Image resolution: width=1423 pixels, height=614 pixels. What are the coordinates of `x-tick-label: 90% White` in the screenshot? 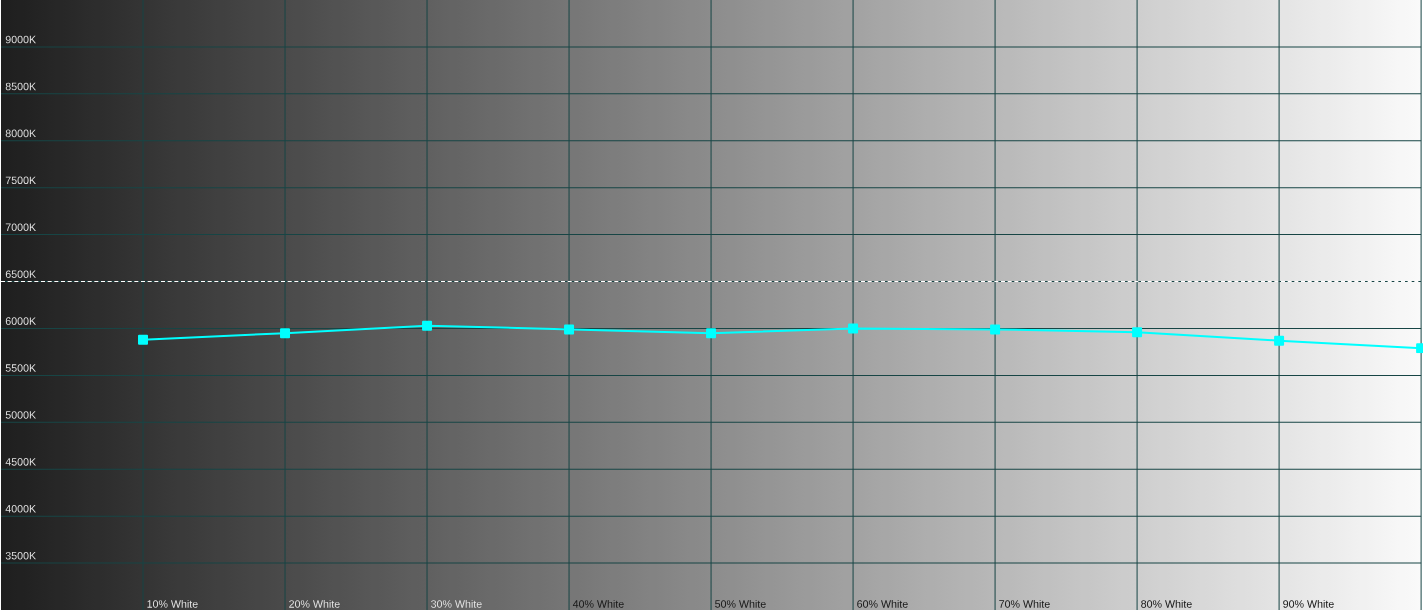 It's located at (1308, 603).